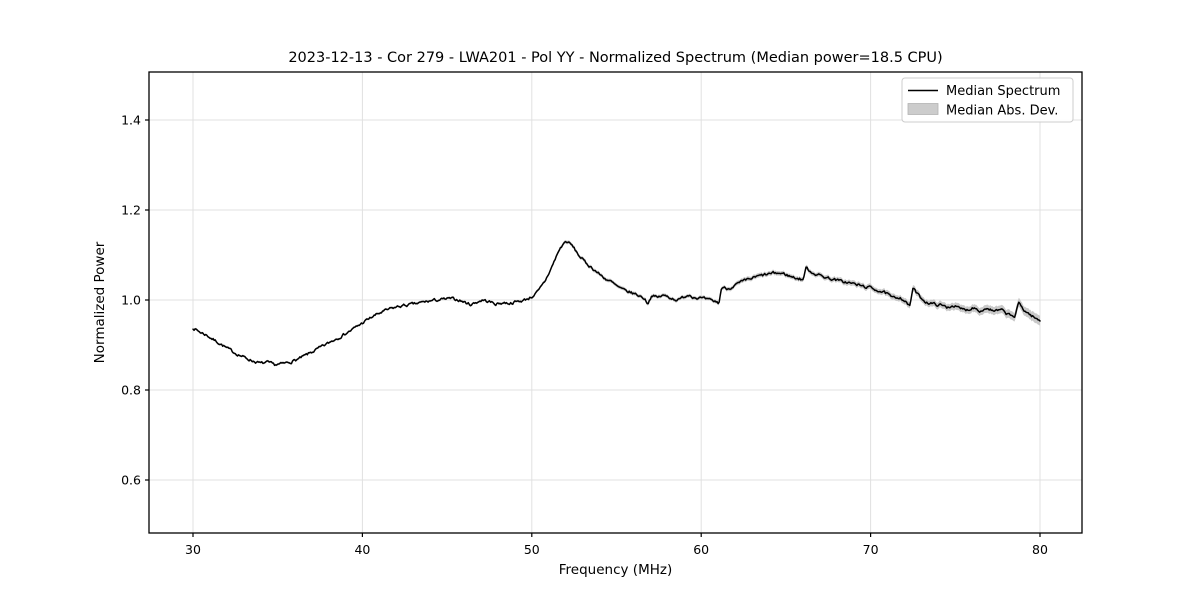  I want to click on legend-band-sample, so click(923, 109).